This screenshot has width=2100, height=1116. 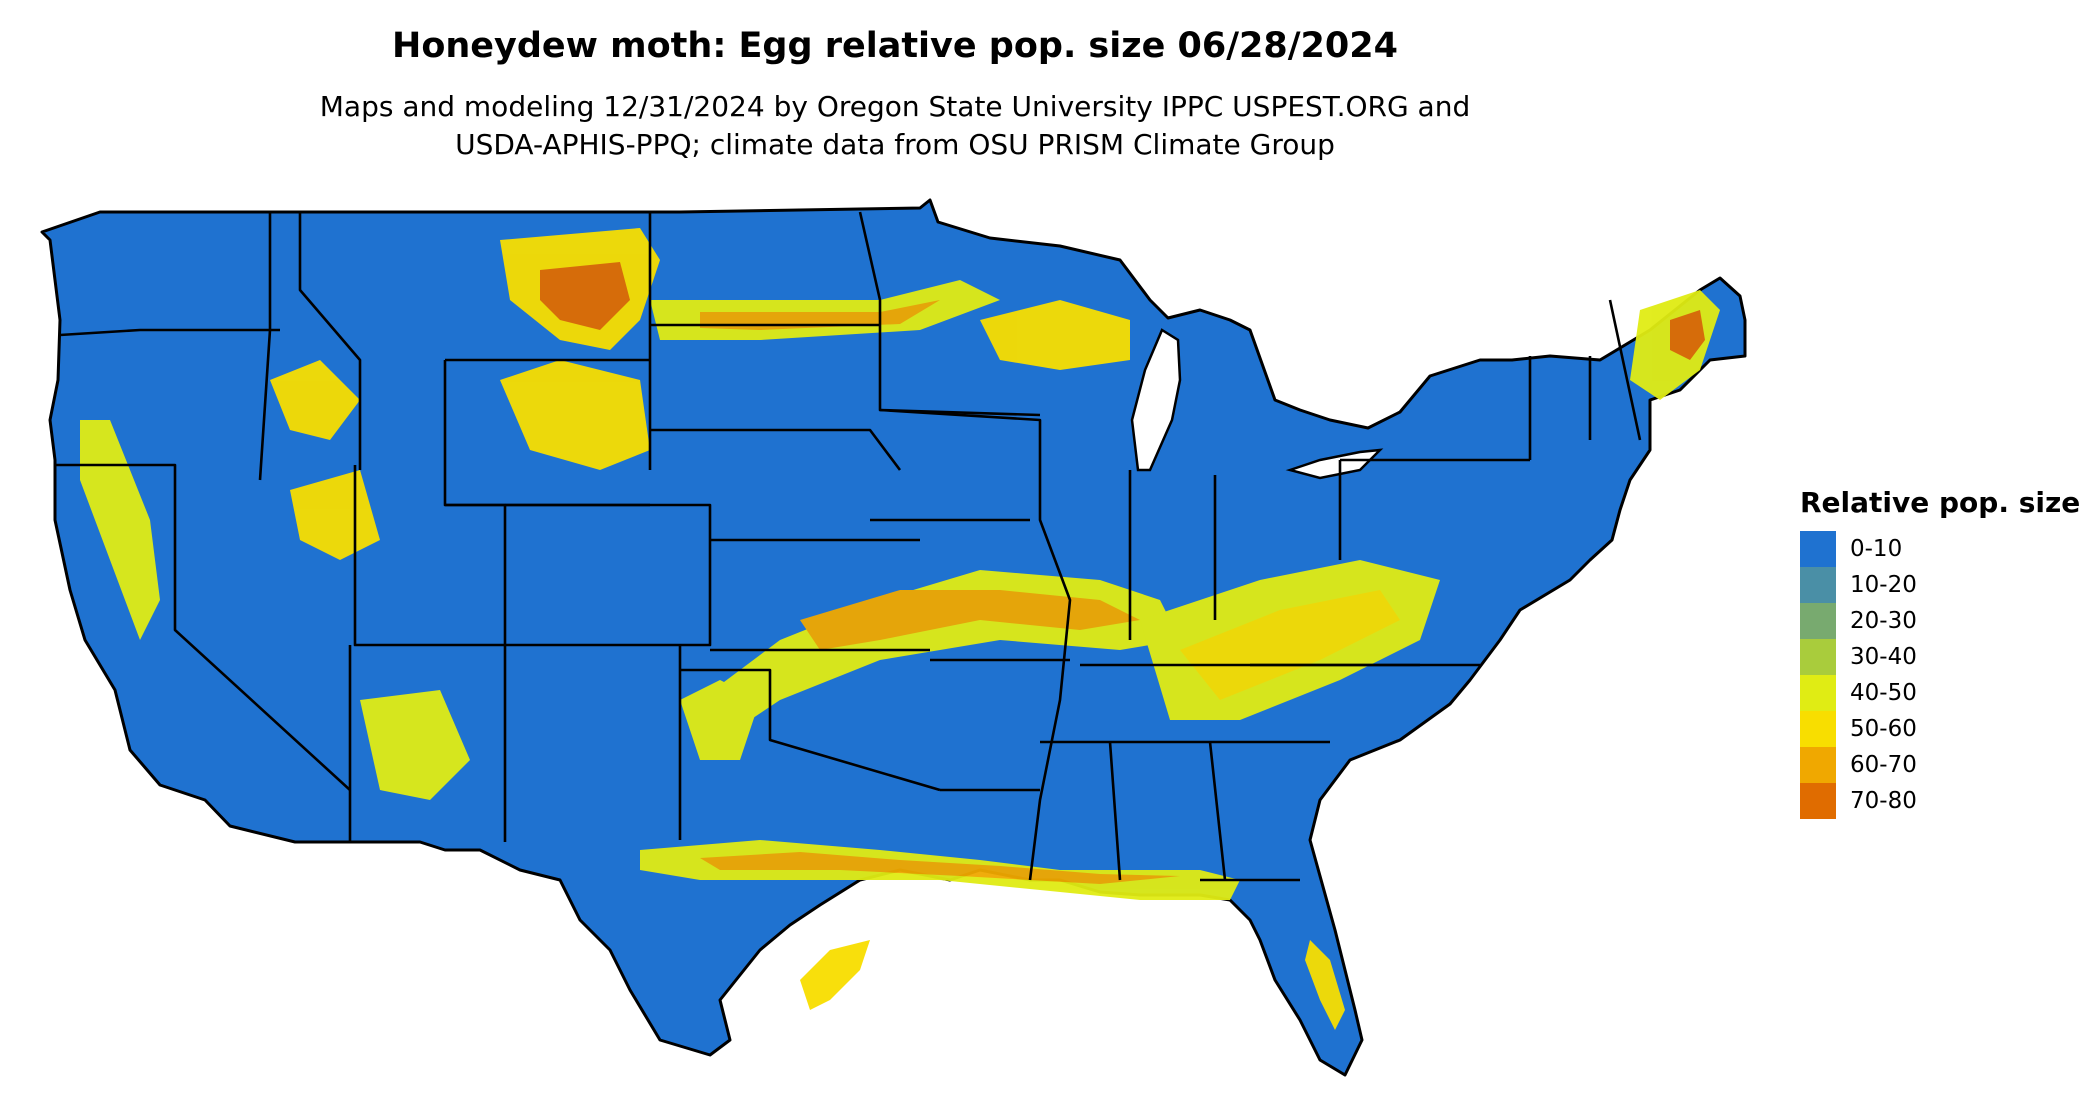 What do you see at coordinates (585, 296) in the screenshot?
I see `hotspot-northern-plains-core` at bounding box center [585, 296].